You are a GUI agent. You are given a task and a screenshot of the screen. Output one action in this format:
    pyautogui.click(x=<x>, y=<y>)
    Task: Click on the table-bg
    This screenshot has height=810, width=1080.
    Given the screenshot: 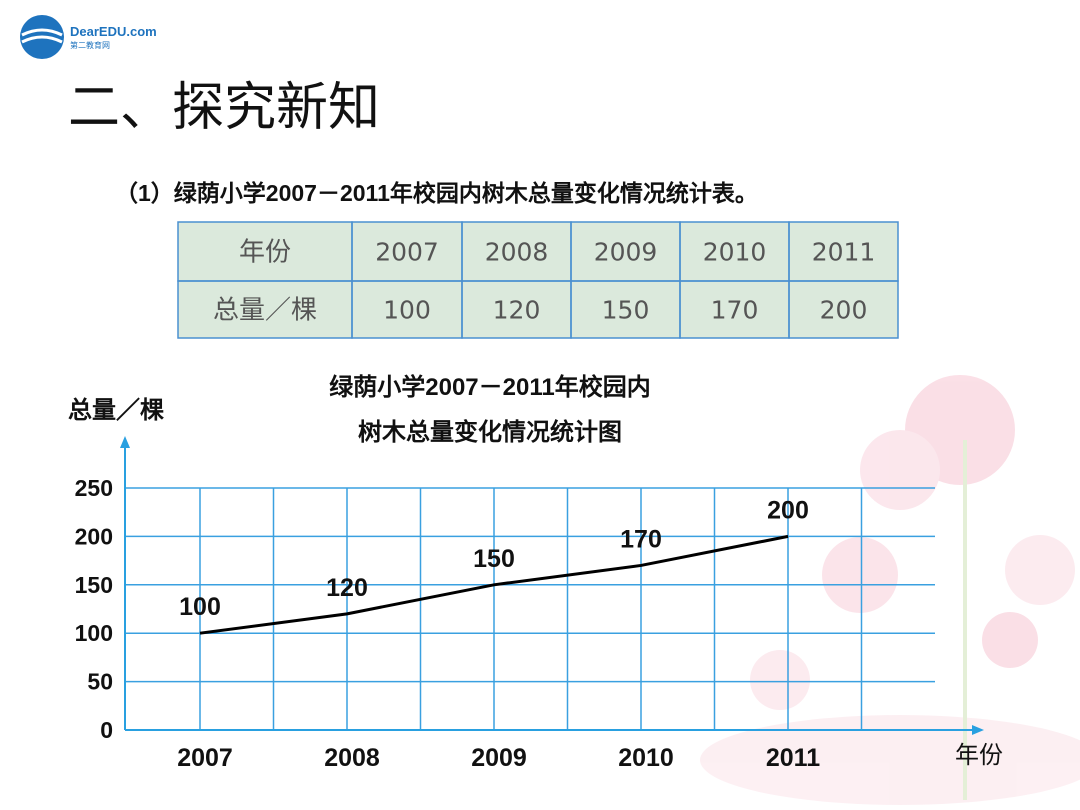 What is the action you would take?
    pyautogui.click(x=538, y=280)
    